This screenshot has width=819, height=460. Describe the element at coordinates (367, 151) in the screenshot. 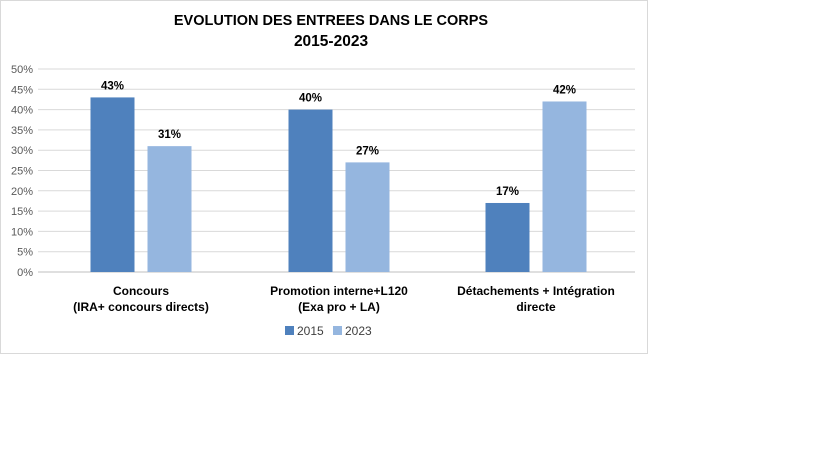

I see `data-label-2023: 27%` at that location.